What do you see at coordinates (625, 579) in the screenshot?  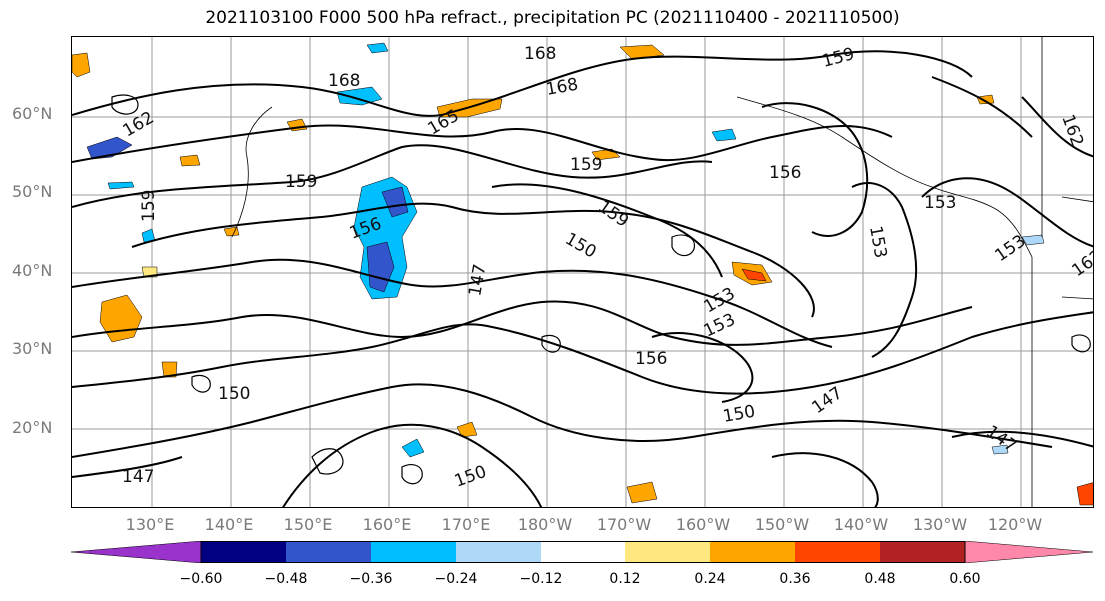 I see `colorbar-tick: 0.12` at bounding box center [625, 579].